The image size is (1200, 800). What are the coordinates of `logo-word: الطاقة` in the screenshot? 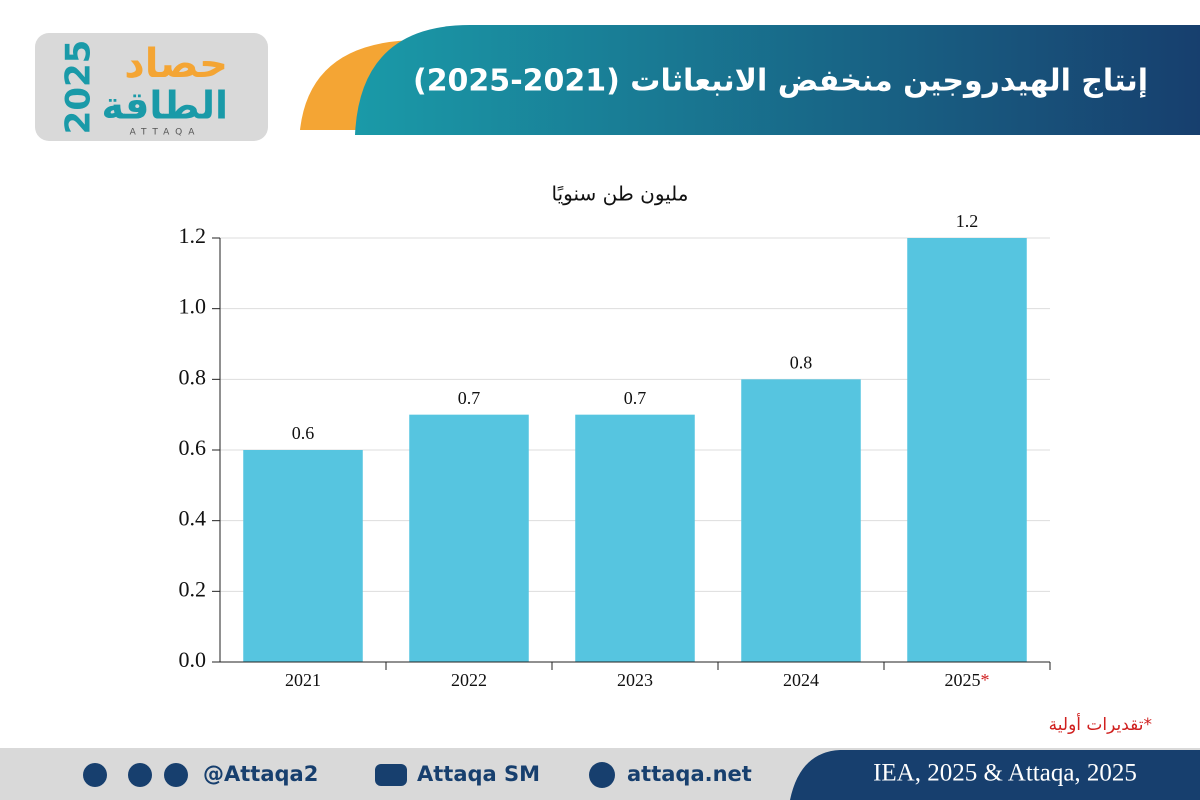 It's located at (164, 106).